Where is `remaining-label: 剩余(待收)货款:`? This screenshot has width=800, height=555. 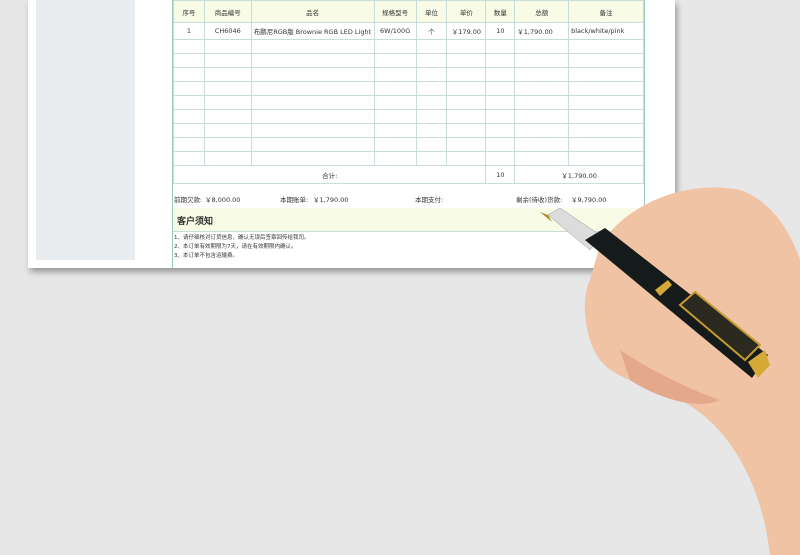 remaining-label: 剩余(待收)货款: is located at coordinates (539, 200).